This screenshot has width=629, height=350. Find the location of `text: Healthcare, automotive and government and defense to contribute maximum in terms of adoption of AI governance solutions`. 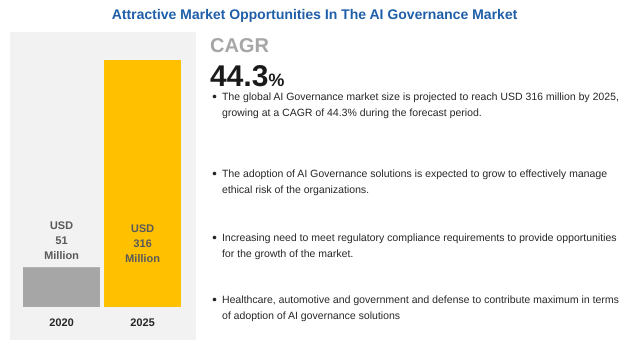

text: Healthcare, automotive and government and defense to contribute maximum in terms of adoption of AI governance solutions is located at coordinates (420, 308).